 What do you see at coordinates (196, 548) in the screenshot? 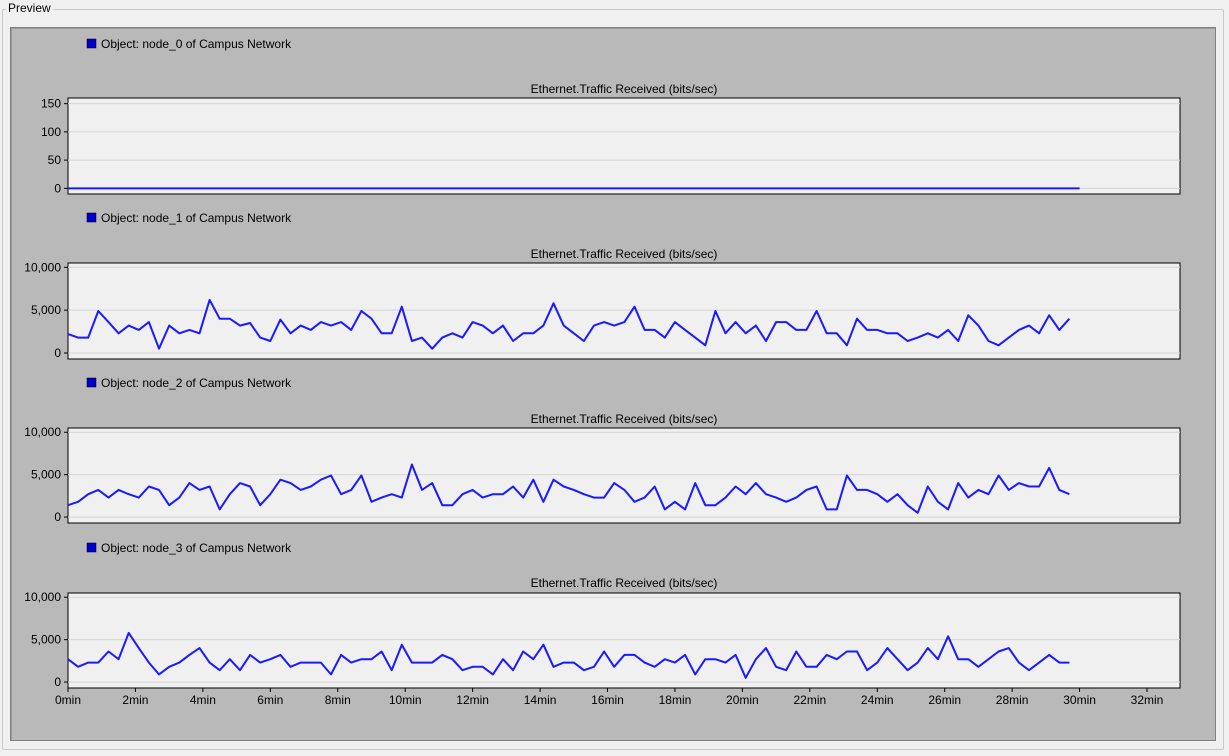
I see `legend-label: Object: node_3 of Campus Network` at bounding box center [196, 548].